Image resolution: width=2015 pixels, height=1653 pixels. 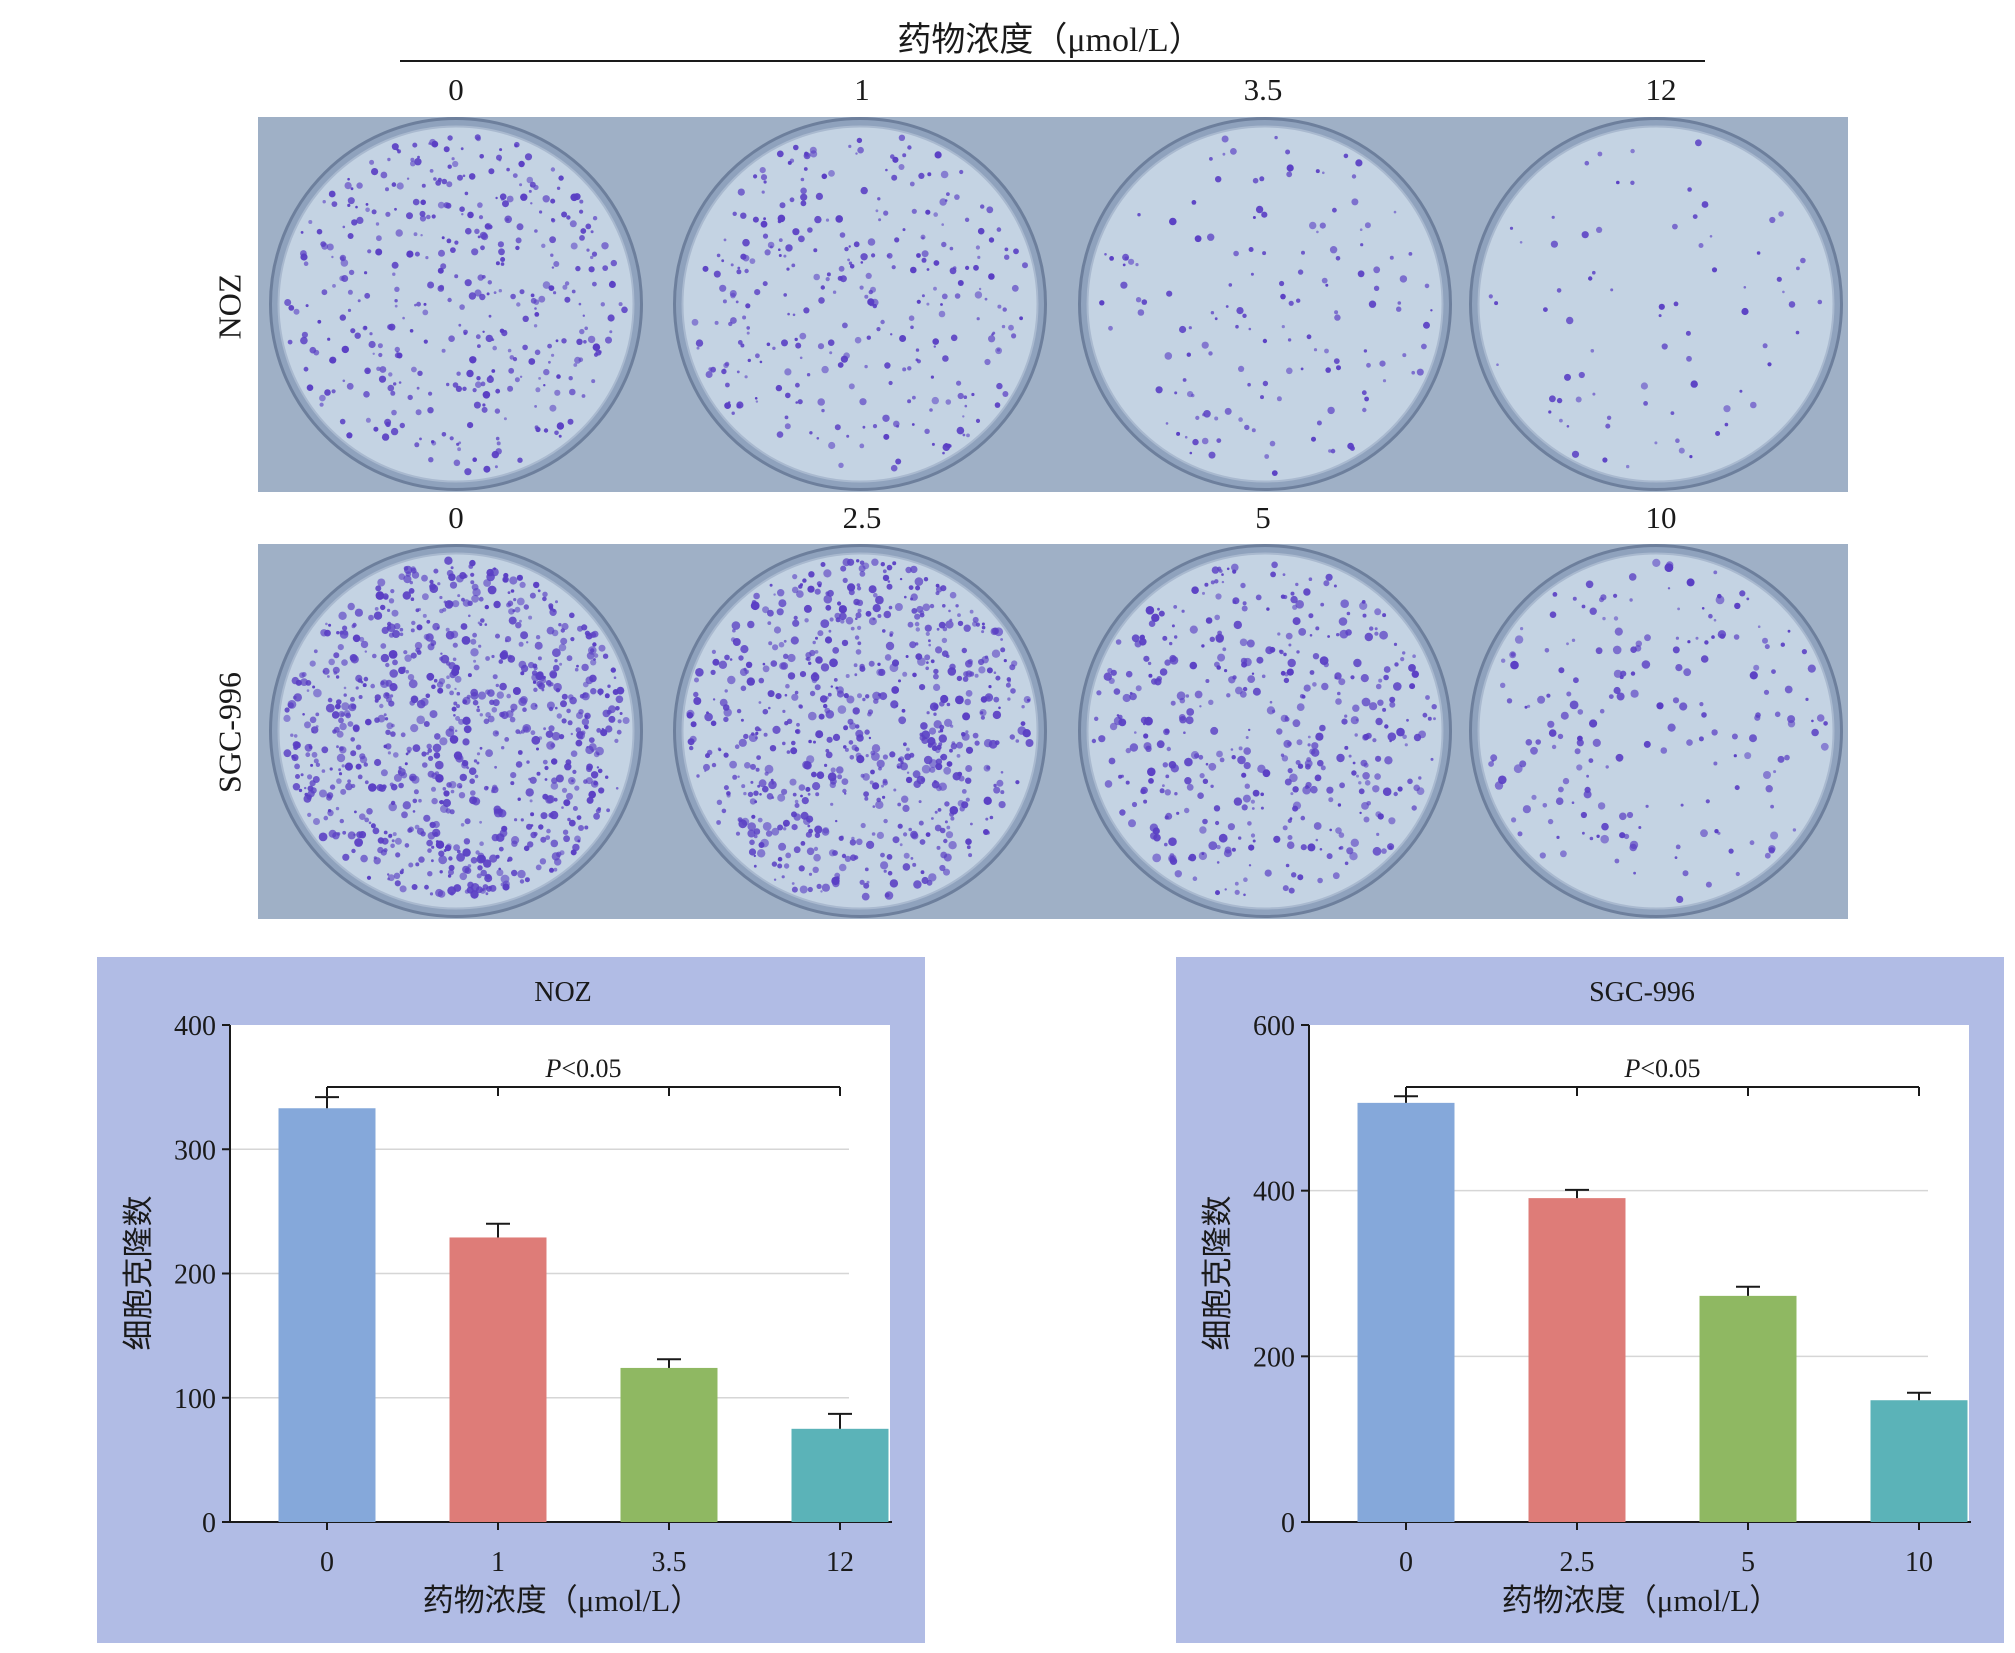 What do you see at coordinates (1263, 517) in the screenshot?
I see `sgc996-concentration-label: 5` at bounding box center [1263, 517].